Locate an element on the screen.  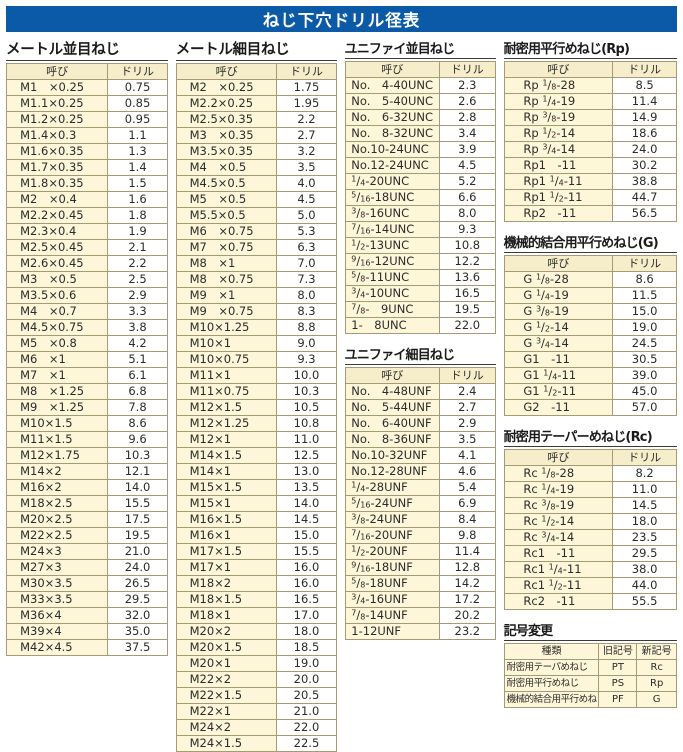
drill-diameter-cell: 2.3 is located at coordinates (467, 85).